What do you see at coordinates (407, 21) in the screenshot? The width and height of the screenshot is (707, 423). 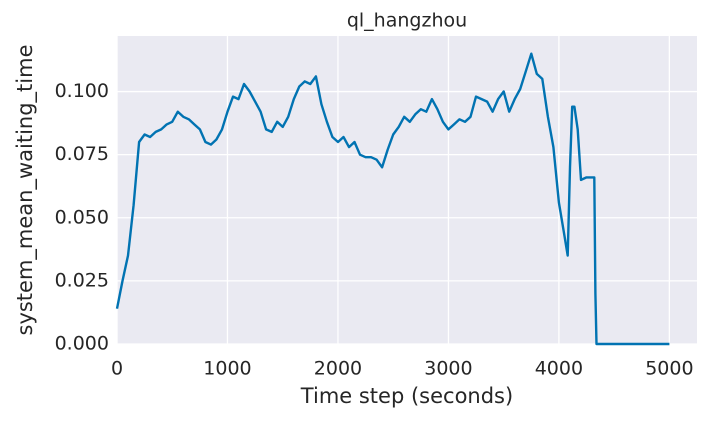 I see `chart-title: ql_hangzhou` at bounding box center [407, 21].